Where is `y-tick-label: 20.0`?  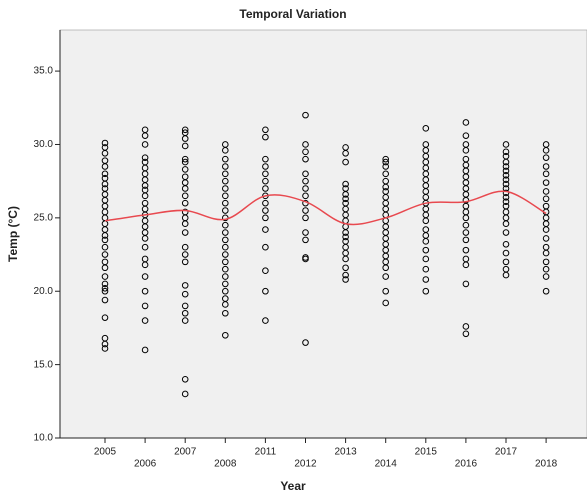 y-tick-label: 20.0 is located at coordinates (44, 291).